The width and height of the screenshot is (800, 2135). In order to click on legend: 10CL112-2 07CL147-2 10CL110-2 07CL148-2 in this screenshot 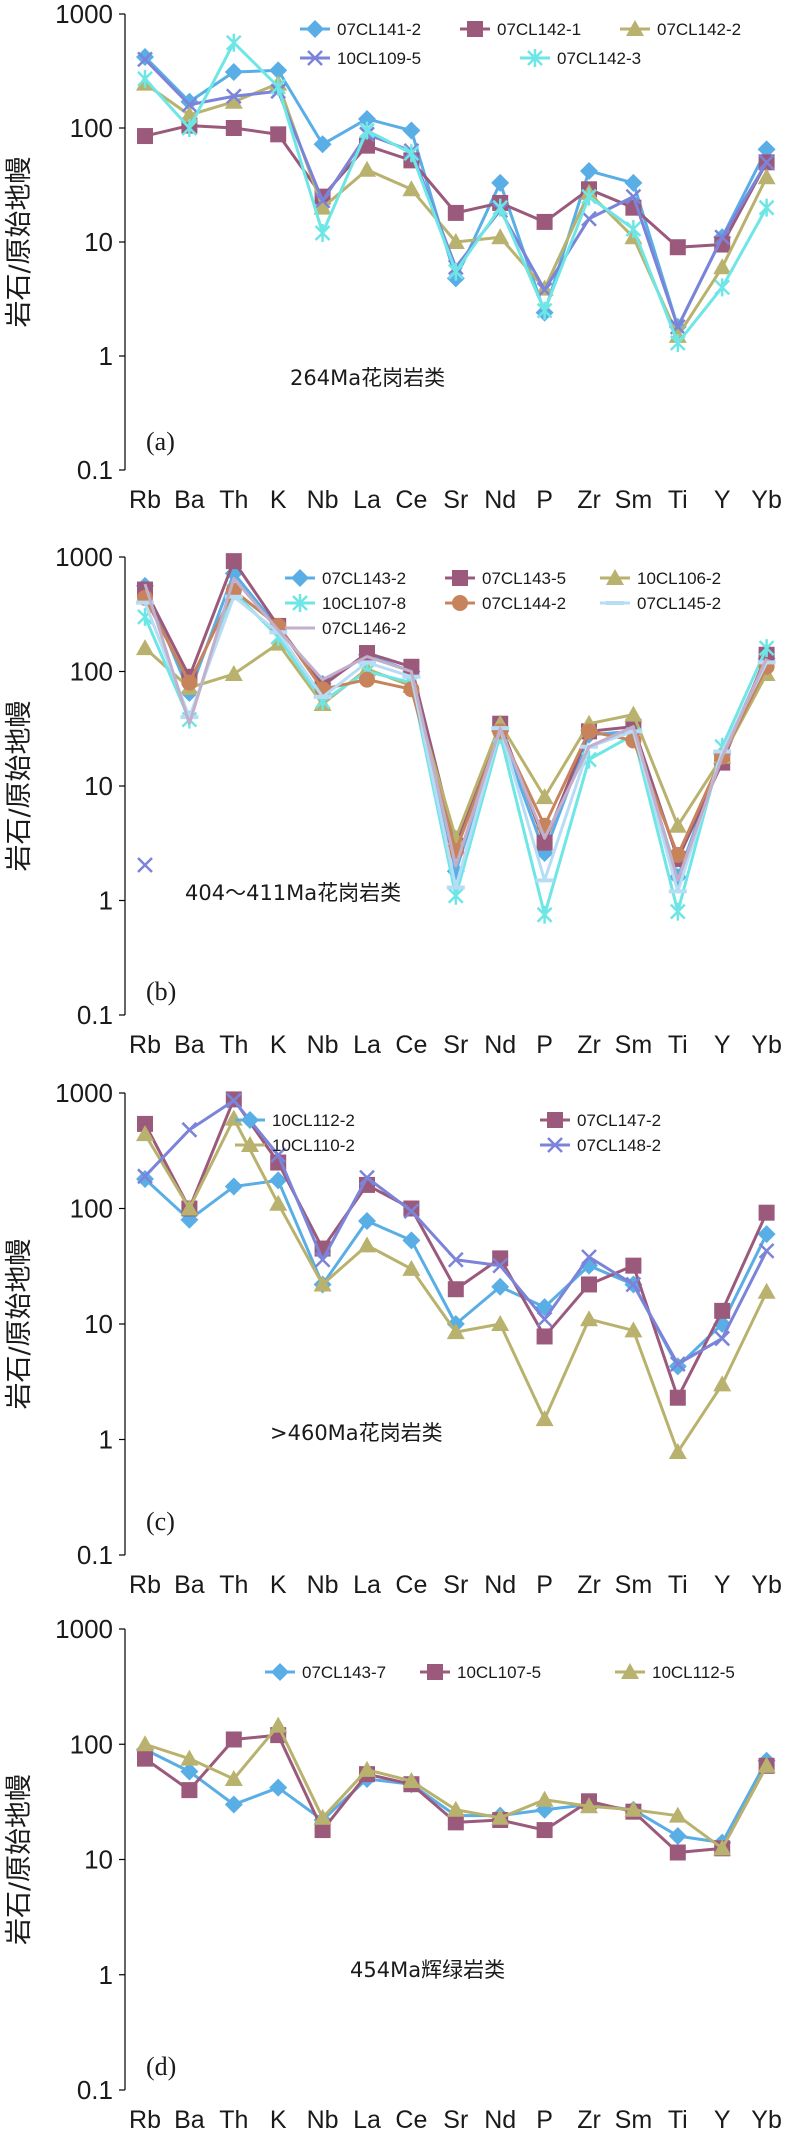, I will do `click(448, 1133)`.